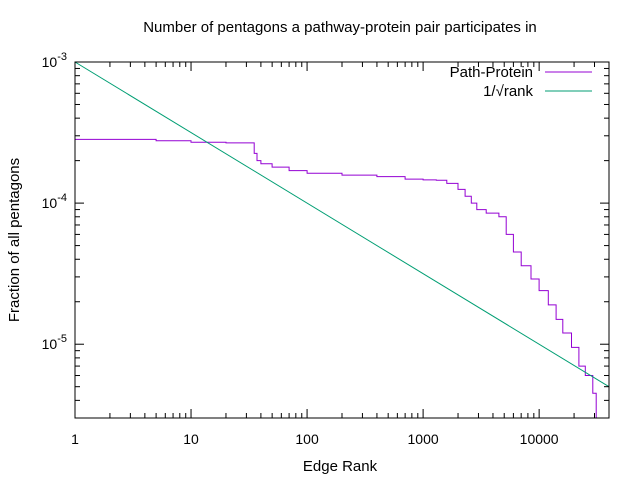 This screenshot has height=480, width=640. What do you see at coordinates (14, 240) in the screenshot?
I see `y-axis-title: Fraction of all pentagons` at bounding box center [14, 240].